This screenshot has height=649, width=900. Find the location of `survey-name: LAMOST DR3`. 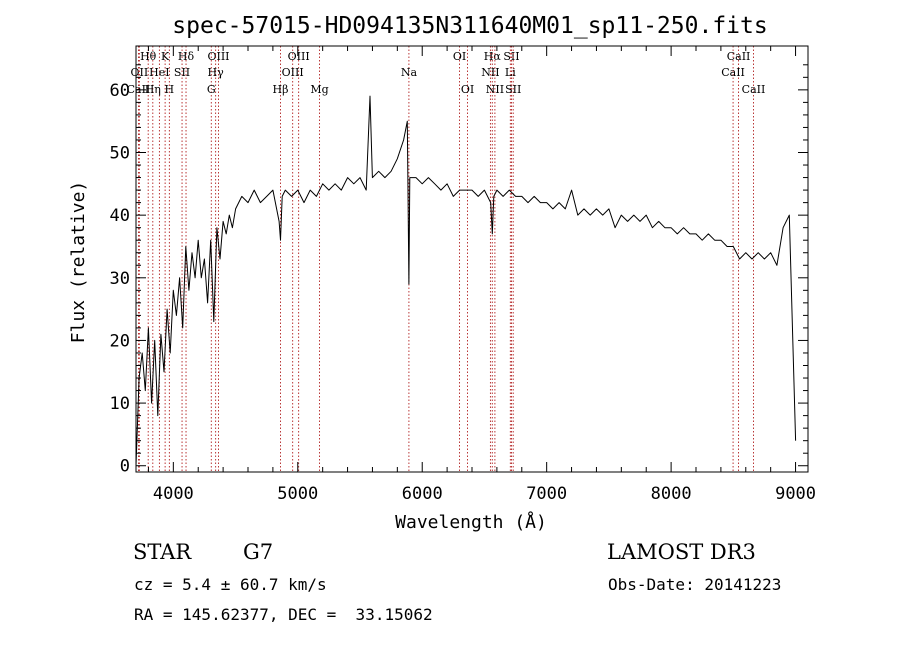

survey-name: LAMOST DR3 is located at coordinates (681, 552).